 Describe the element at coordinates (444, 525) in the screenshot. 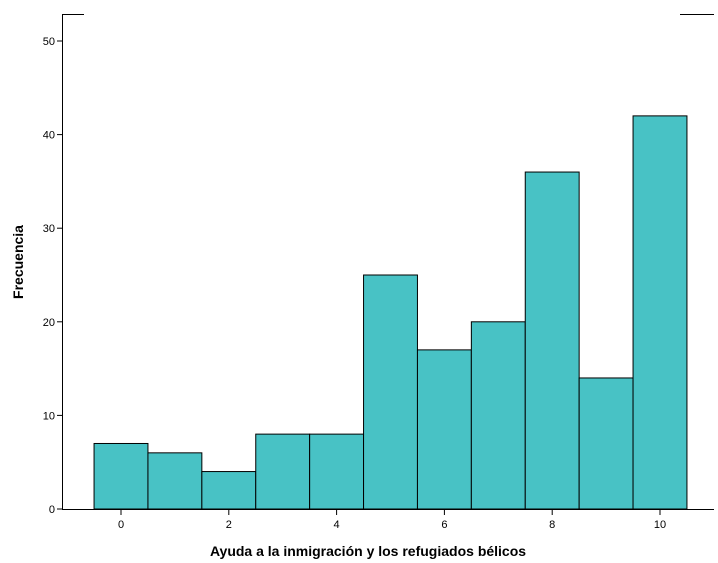

I see `x-tick-label-6: 6` at that location.